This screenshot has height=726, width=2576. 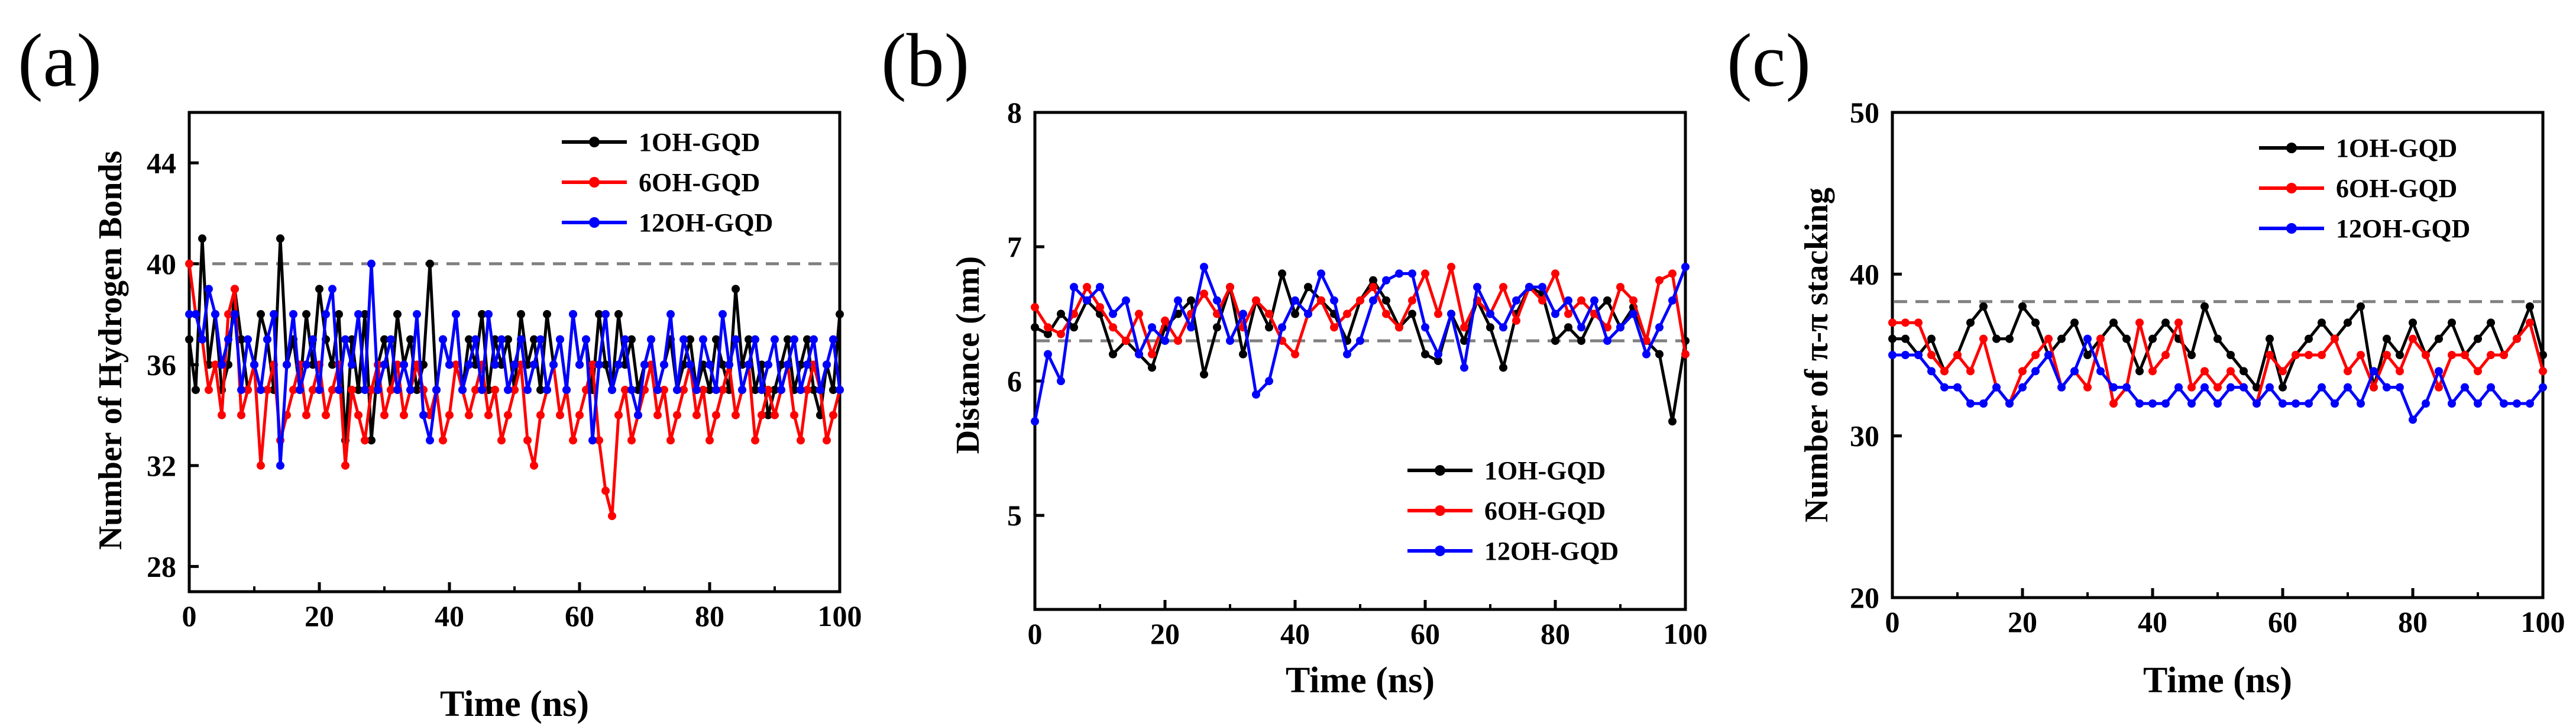 What do you see at coordinates (162, 566) in the screenshot?
I see `y-tick-label-a: 28` at bounding box center [162, 566].